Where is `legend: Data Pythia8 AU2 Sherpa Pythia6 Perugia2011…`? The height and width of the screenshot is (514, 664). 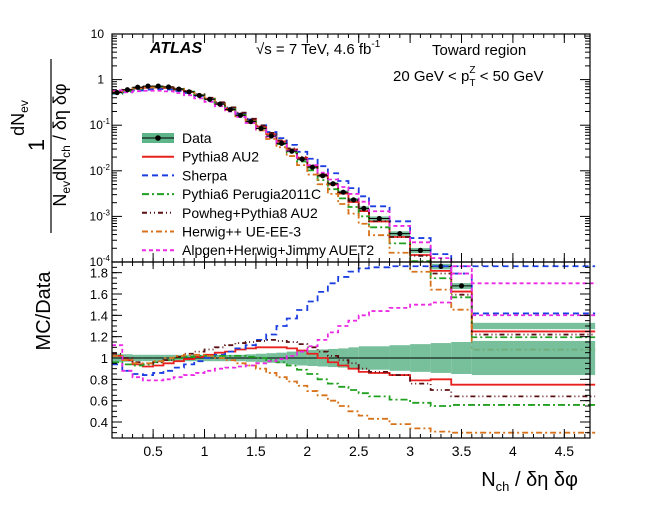 legend: Data Pythia8 AU2 Sherpa Pythia6 Perugia2011… is located at coordinates (258, 194).